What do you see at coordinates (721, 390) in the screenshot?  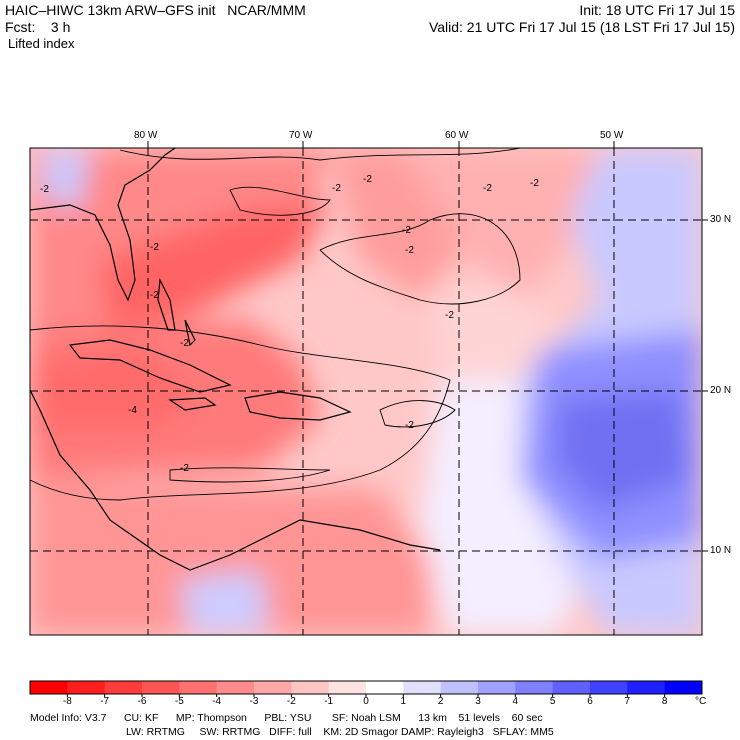 I see `lat-label-20n: 20 N` at bounding box center [721, 390].